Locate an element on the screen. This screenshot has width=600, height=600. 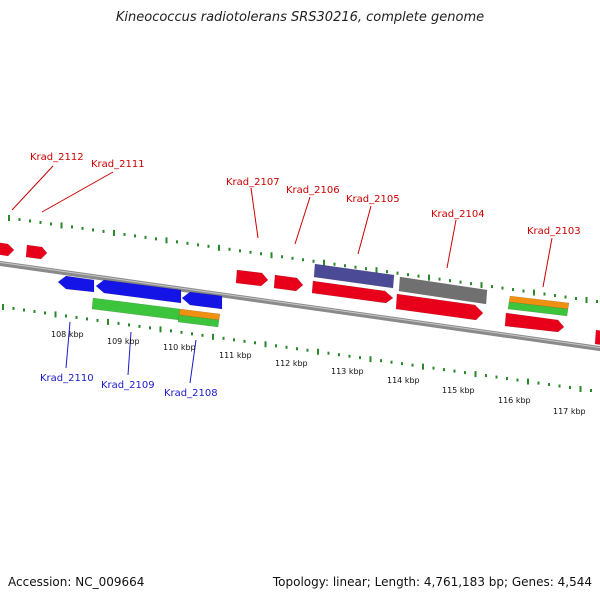
kbp-label: 109 kbp is located at coordinates (123, 341).